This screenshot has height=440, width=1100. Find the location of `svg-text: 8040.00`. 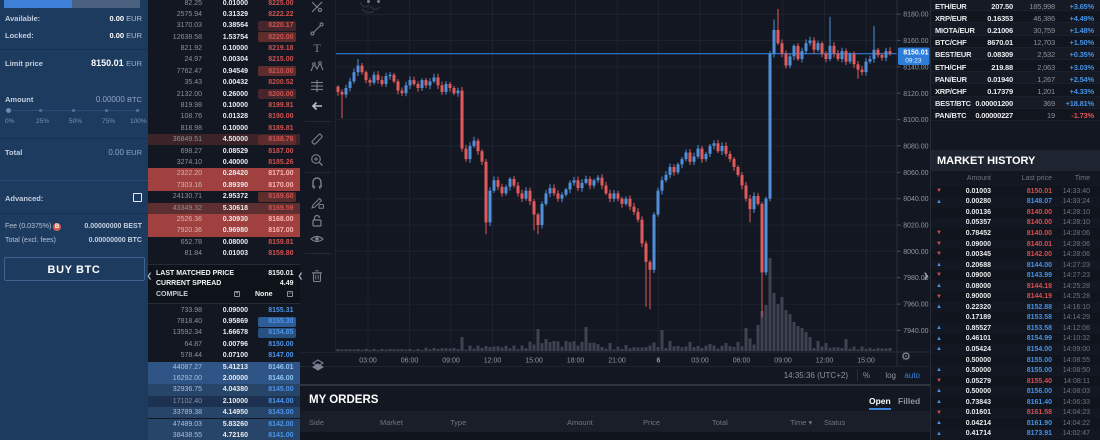

svg-text: 8040.00 is located at coordinates (915, 199).